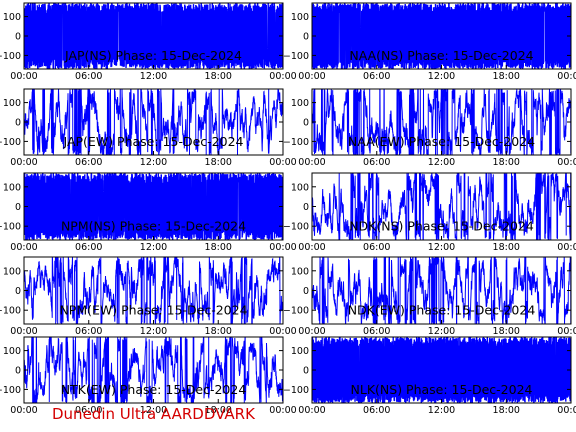  Describe the element at coordinates (10, 227) in the screenshot. I see `y-tick-label-5-3: −100` at that location.